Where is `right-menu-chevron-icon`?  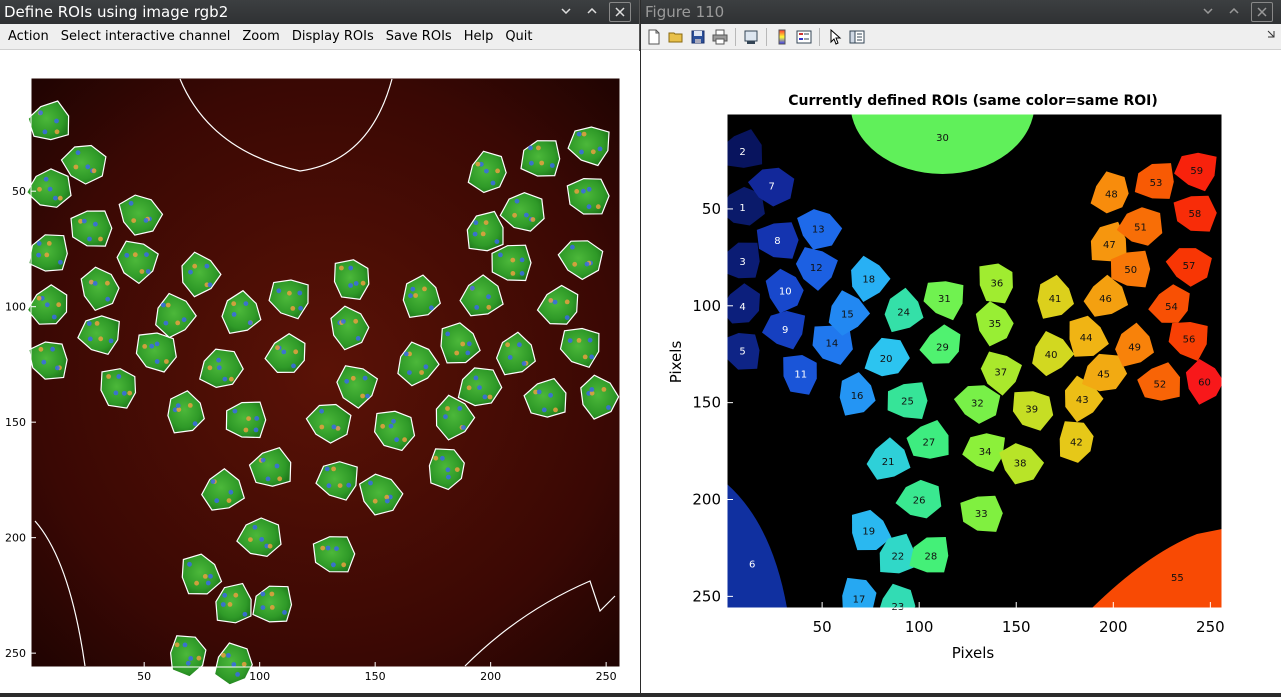
right-menu-chevron-icon is located at coordinates (1208, 11).